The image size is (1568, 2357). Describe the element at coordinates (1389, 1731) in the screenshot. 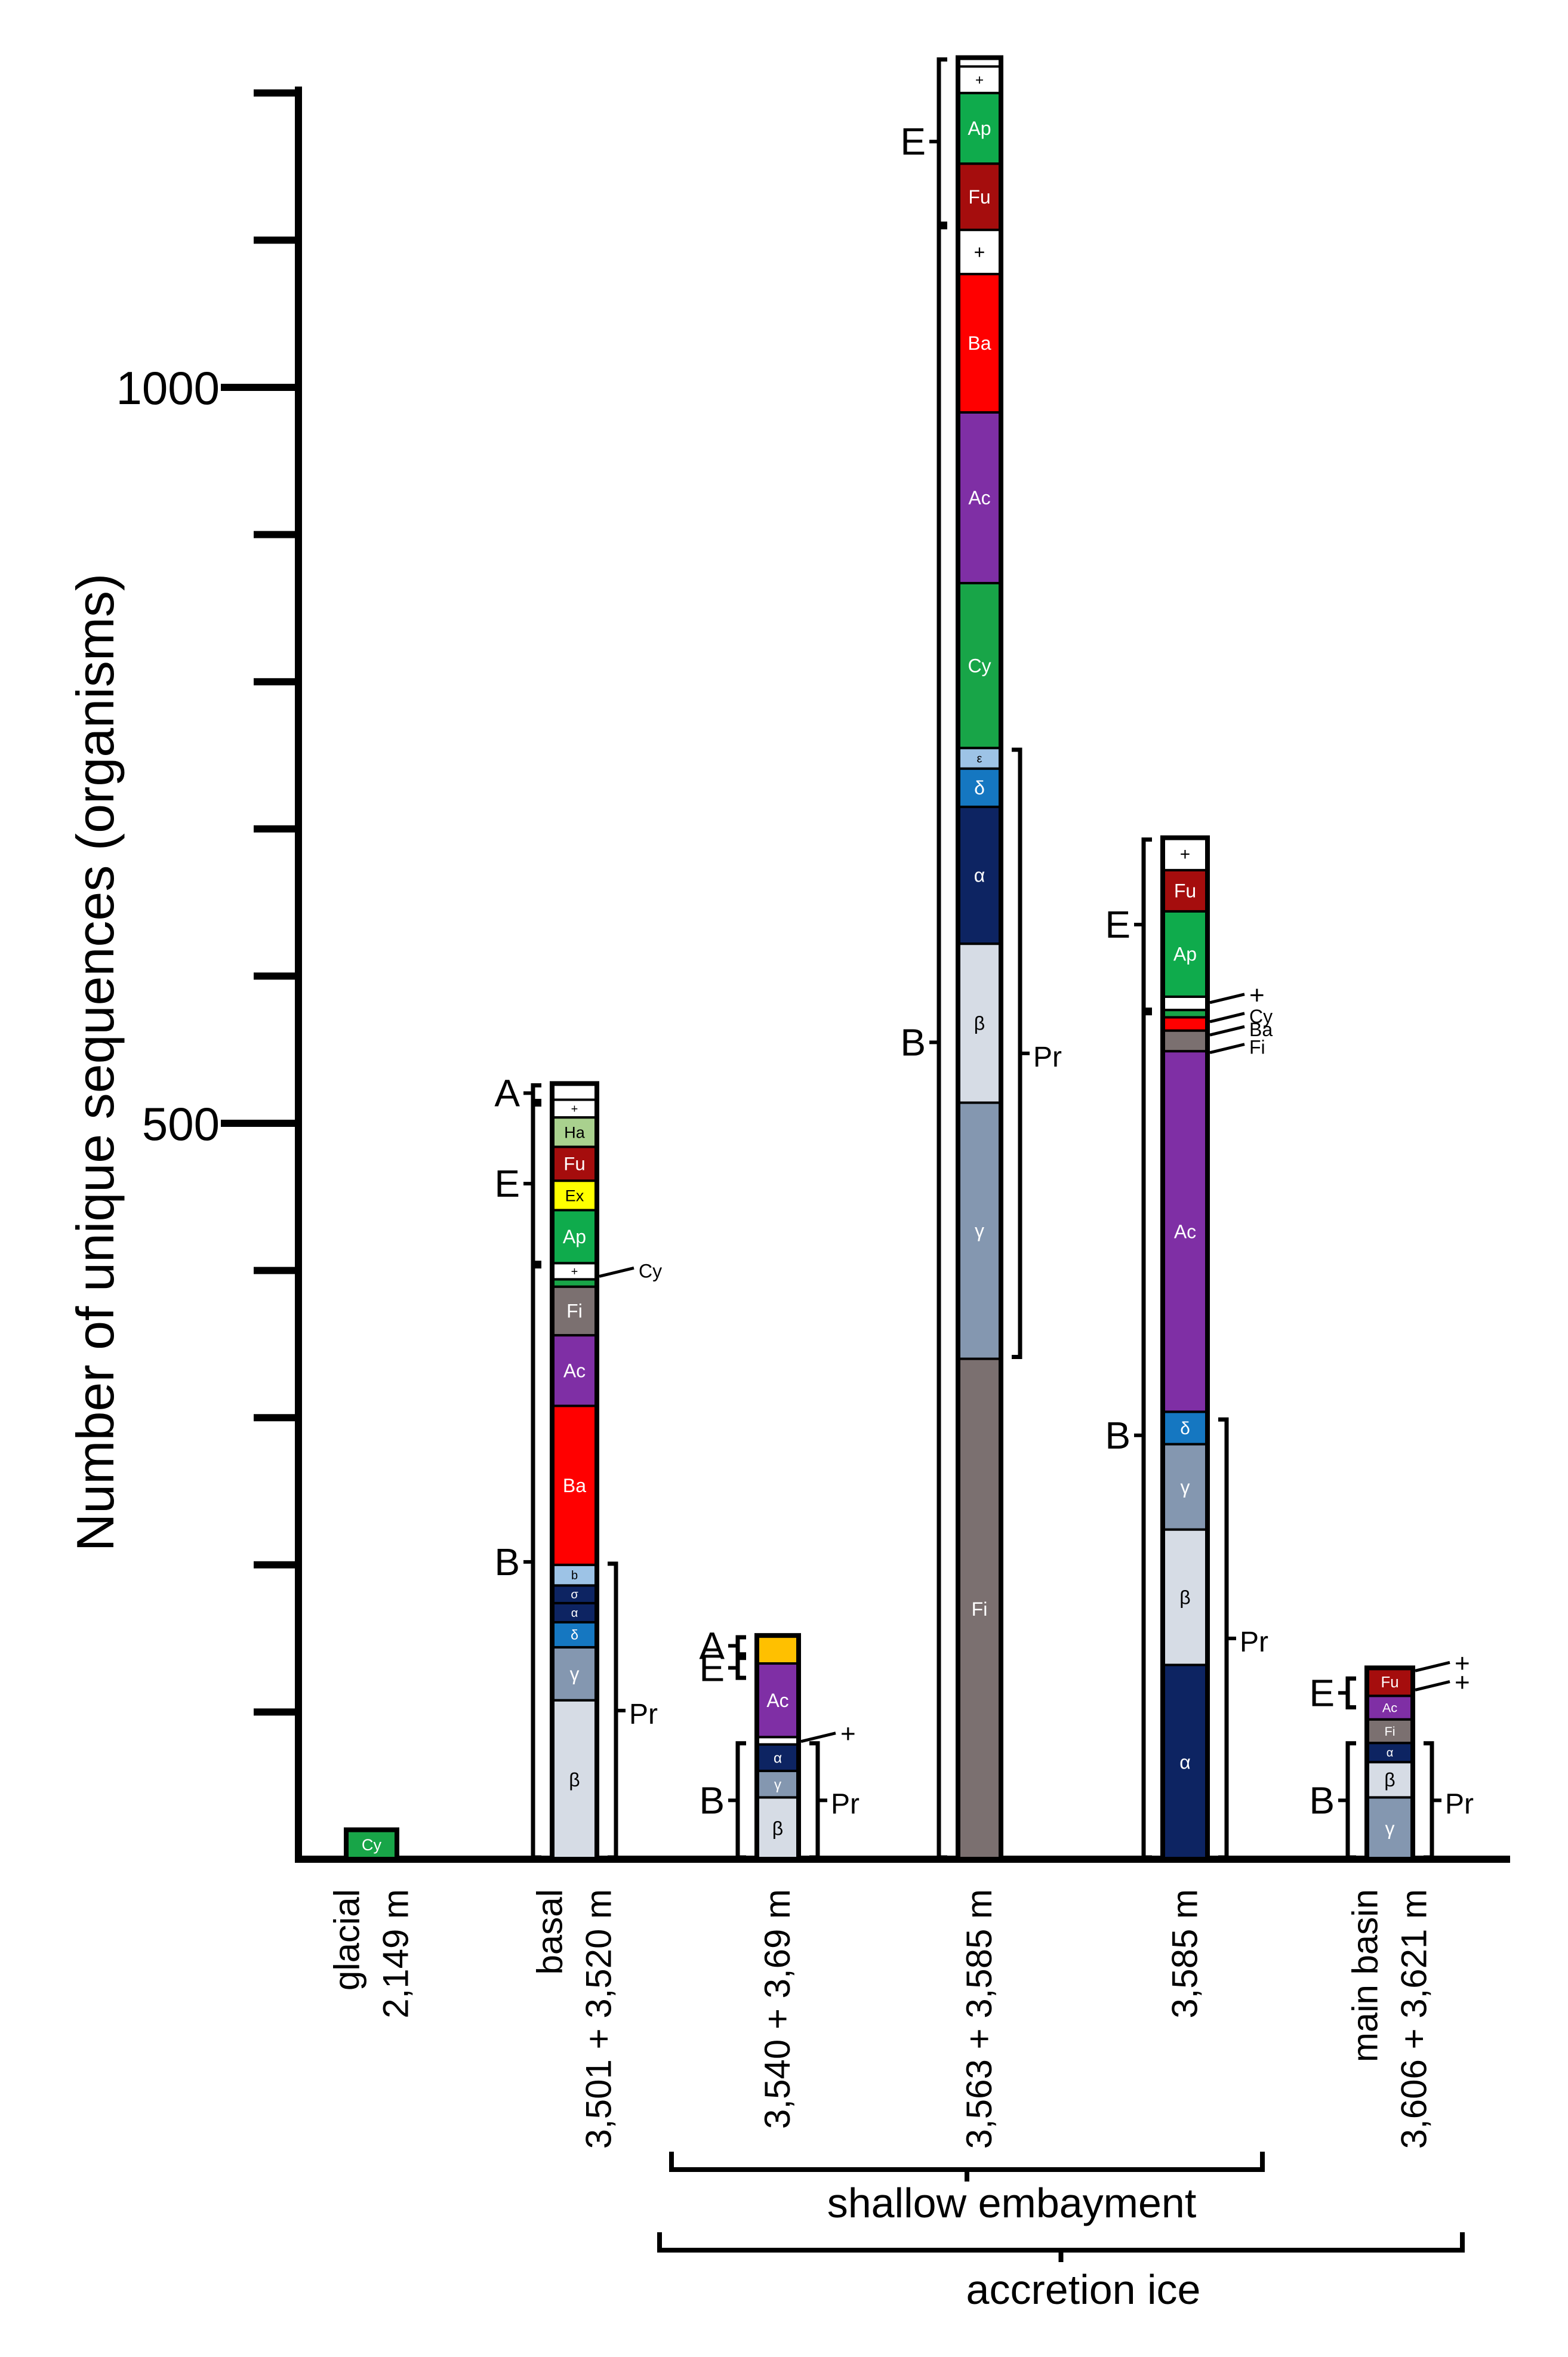

I see `segment-label: Fi` at that location.